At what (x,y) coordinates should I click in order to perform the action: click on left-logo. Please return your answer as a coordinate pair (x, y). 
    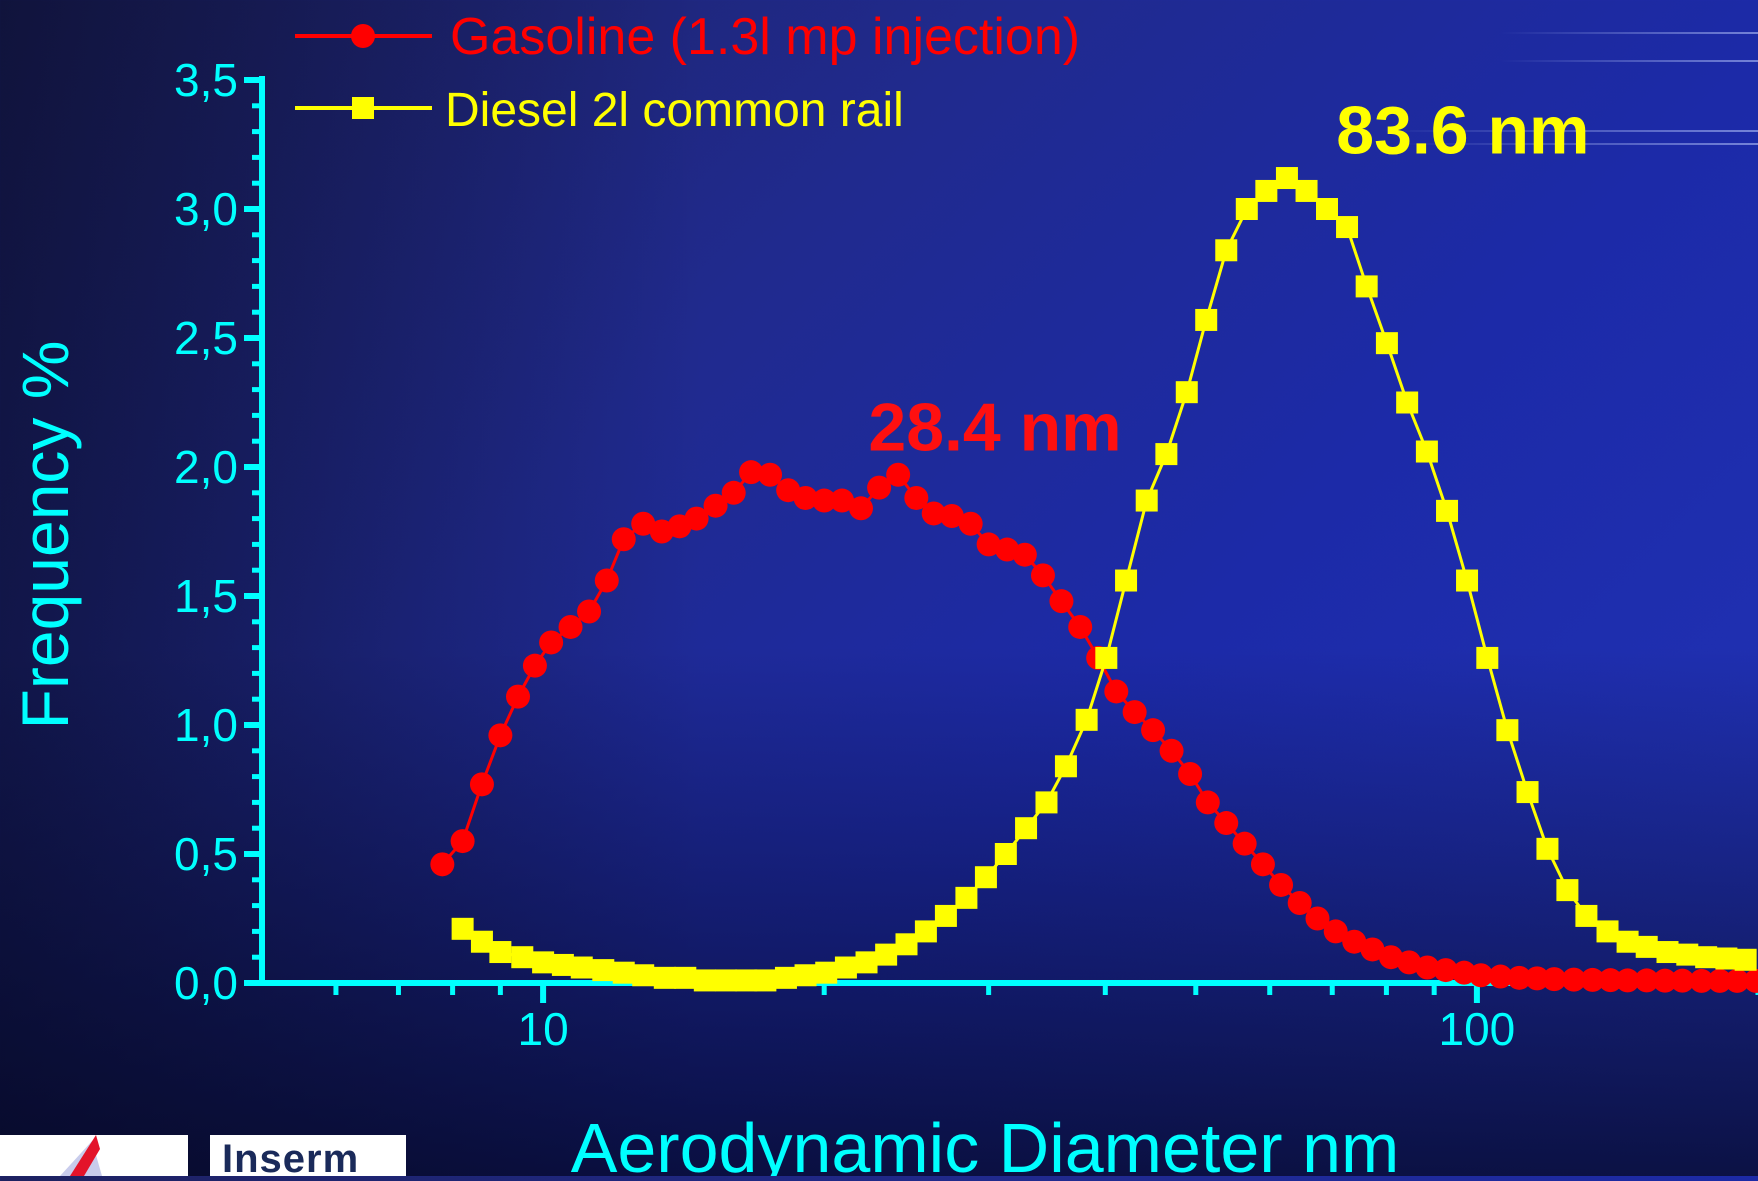
    Looking at the image, I should click on (94, 1155).